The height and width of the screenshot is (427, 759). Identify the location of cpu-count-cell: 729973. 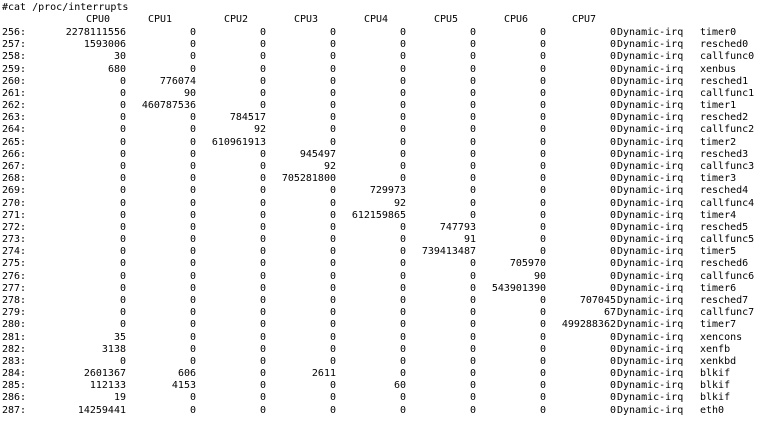
(387, 191).